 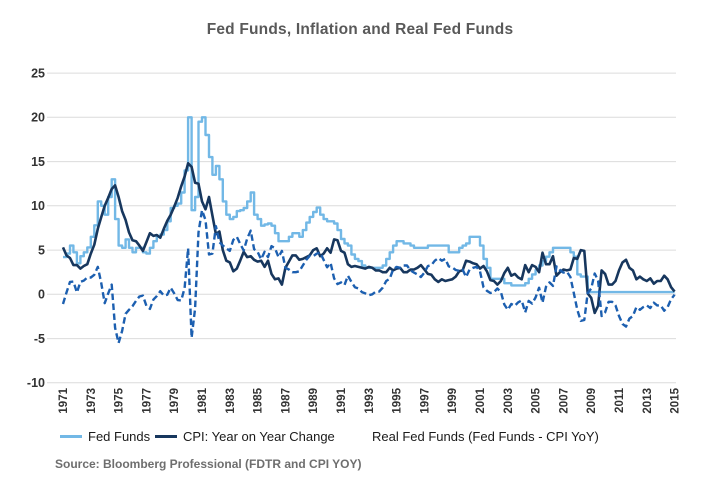 What do you see at coordinates (38, 73) in the screenshot?
I see `y-tick-label: 25` at bounding box center [38, 73].